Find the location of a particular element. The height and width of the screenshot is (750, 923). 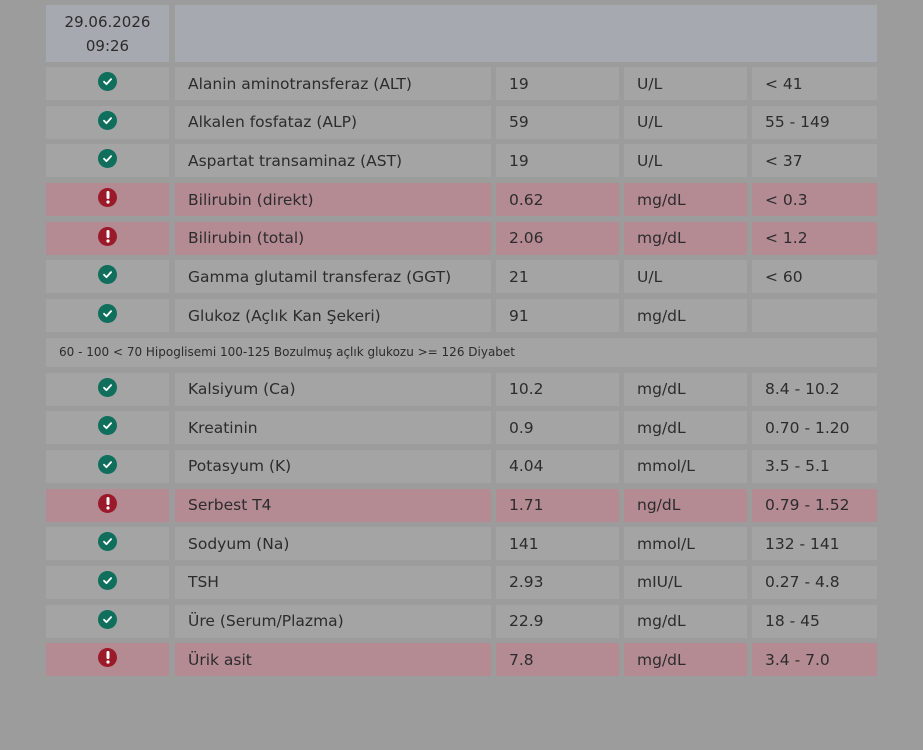

test-value: 7.8 is located at coordinates (557, 660).